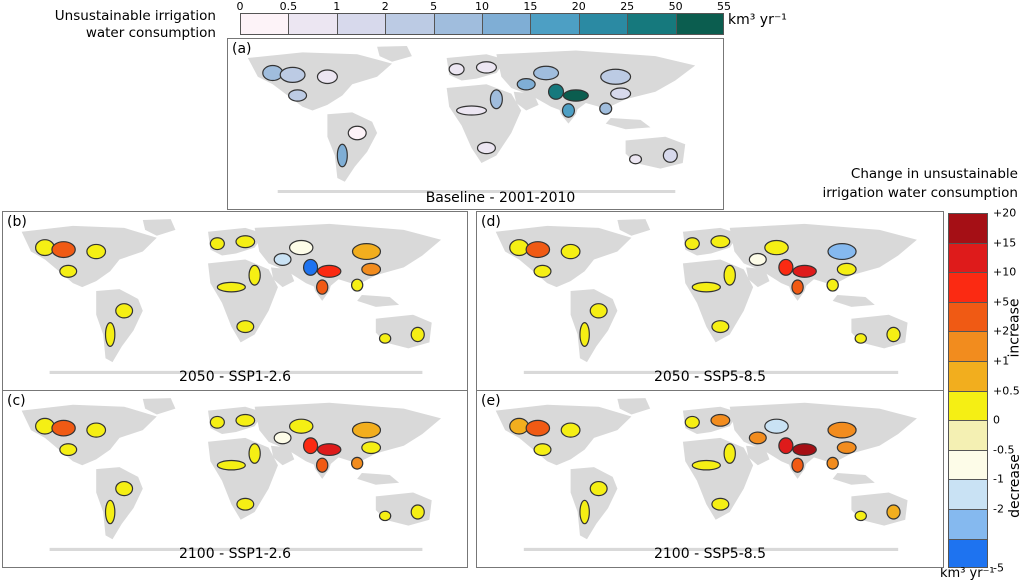  Describe the element at coordinates (135, 16) in the screenshot. I see `top-legend-title-line1: Unsustainable irrigation` at that location.